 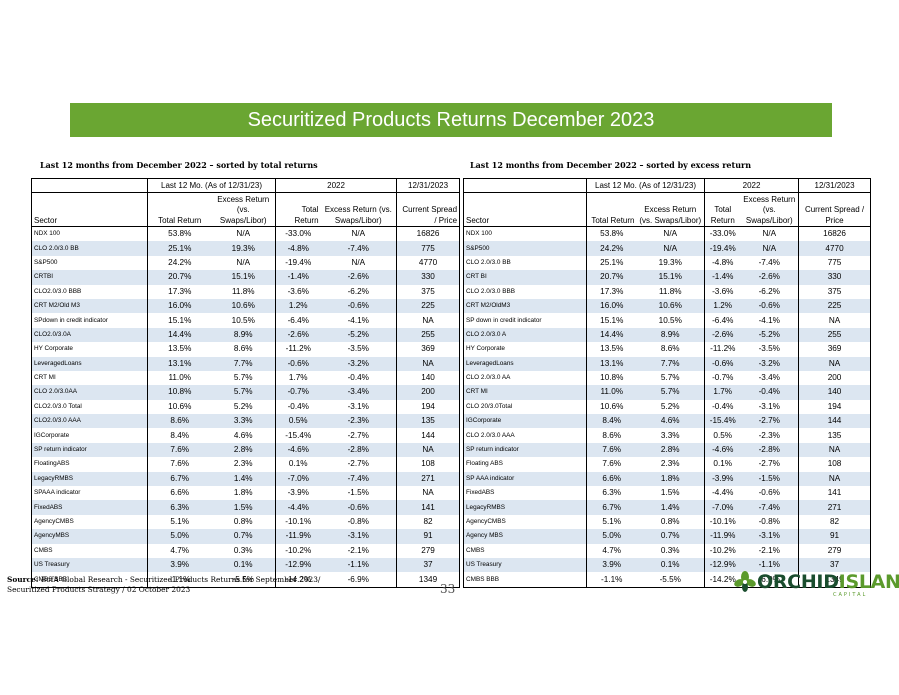 I want to click on table-row: CLO2.0/3.0A 14.4% 8.9% -2.6% -5.2% 255, so click(x=246, y=335).